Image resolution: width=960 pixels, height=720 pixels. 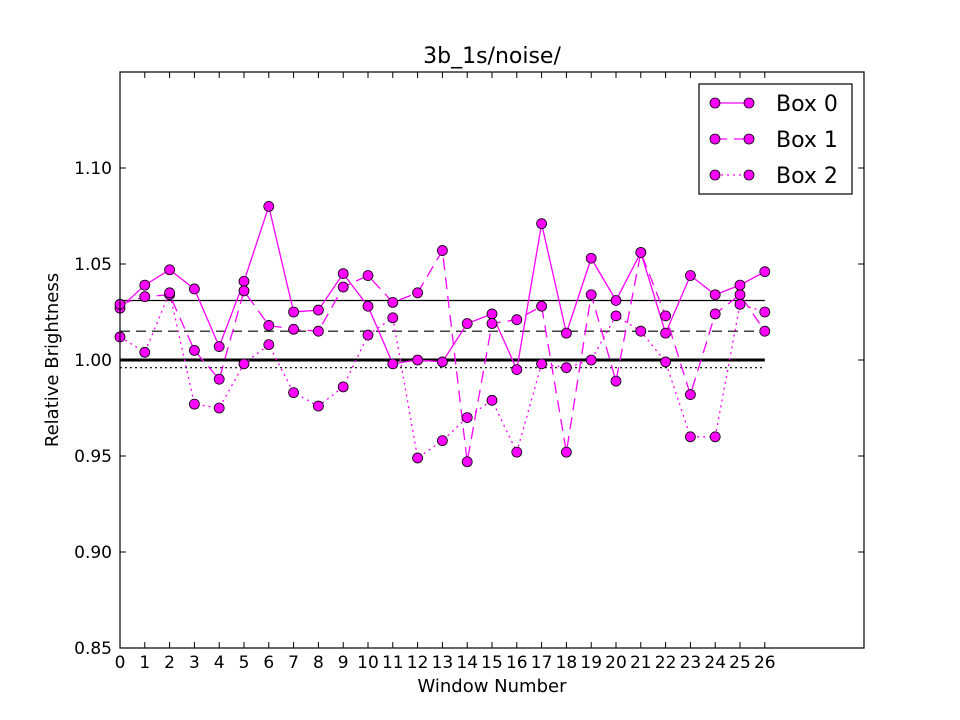 I want to click on x-tick-label: 8, so click(x=318, y=663).